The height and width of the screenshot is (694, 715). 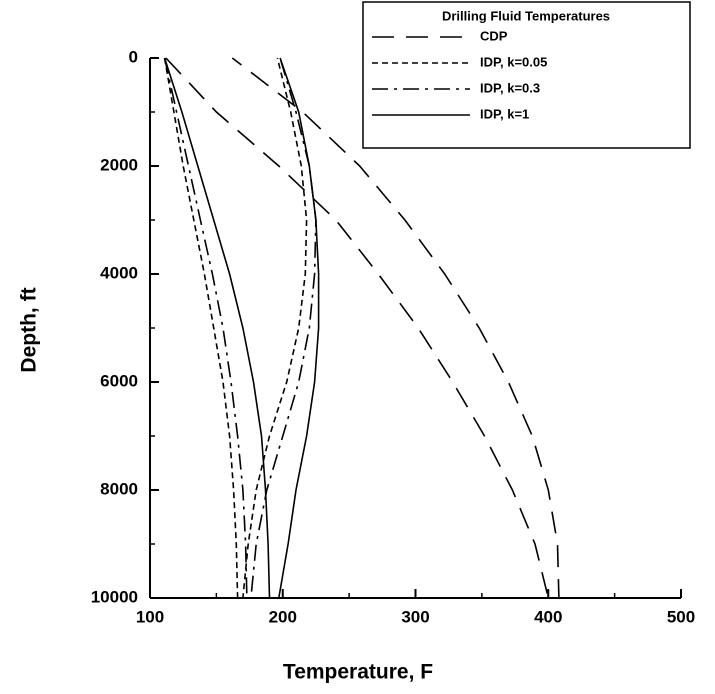 What do you see at coordinates (119, 272) in the screenshot?
I see `y-tick-label: 4000` at bounding box center [119, 272].